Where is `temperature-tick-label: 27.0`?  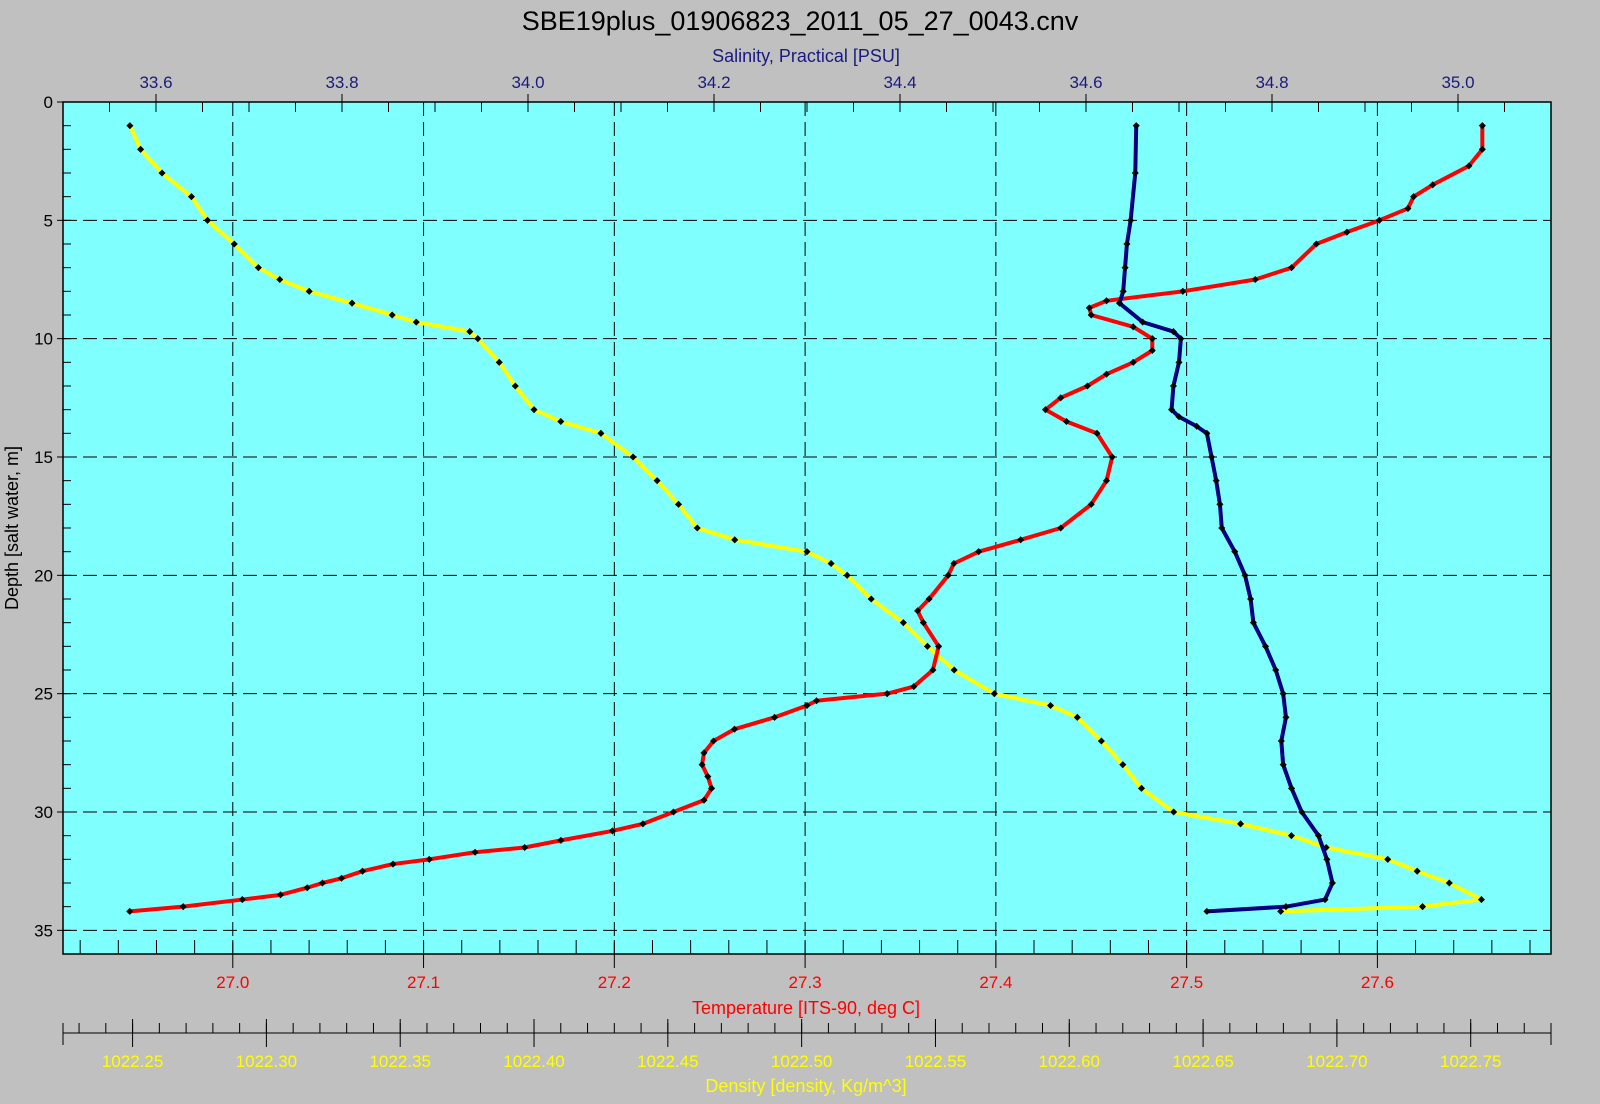 temperature-tick-label: 27.0 is located at coordinates (232, 982).